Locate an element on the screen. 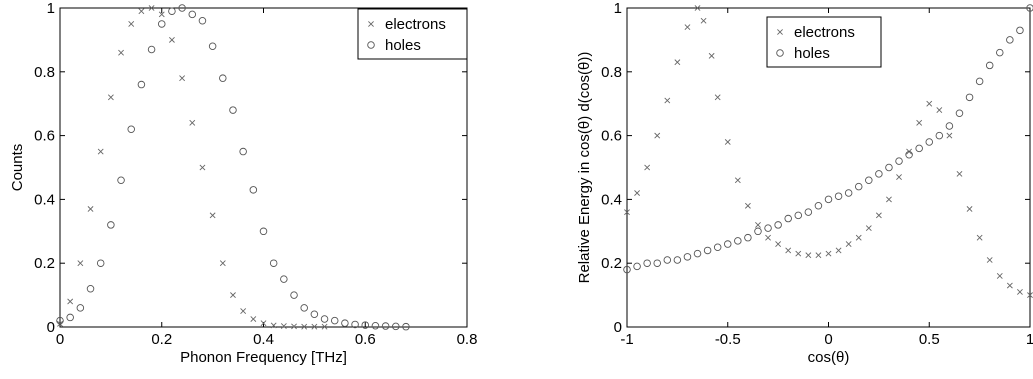 Image resolution: width=1033 pixels, height=379 pixels. y-axis-label: Relative Energy in cos(θ) d(cos(θ)) is located at coordinates (584, 168).